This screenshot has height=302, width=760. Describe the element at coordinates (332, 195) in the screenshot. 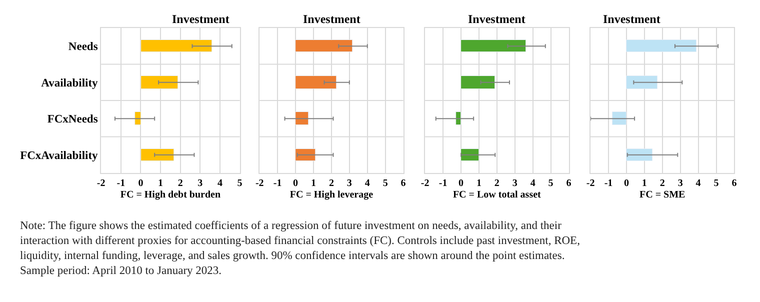

I see `x-axis-title: FC = High leverage` at that location.